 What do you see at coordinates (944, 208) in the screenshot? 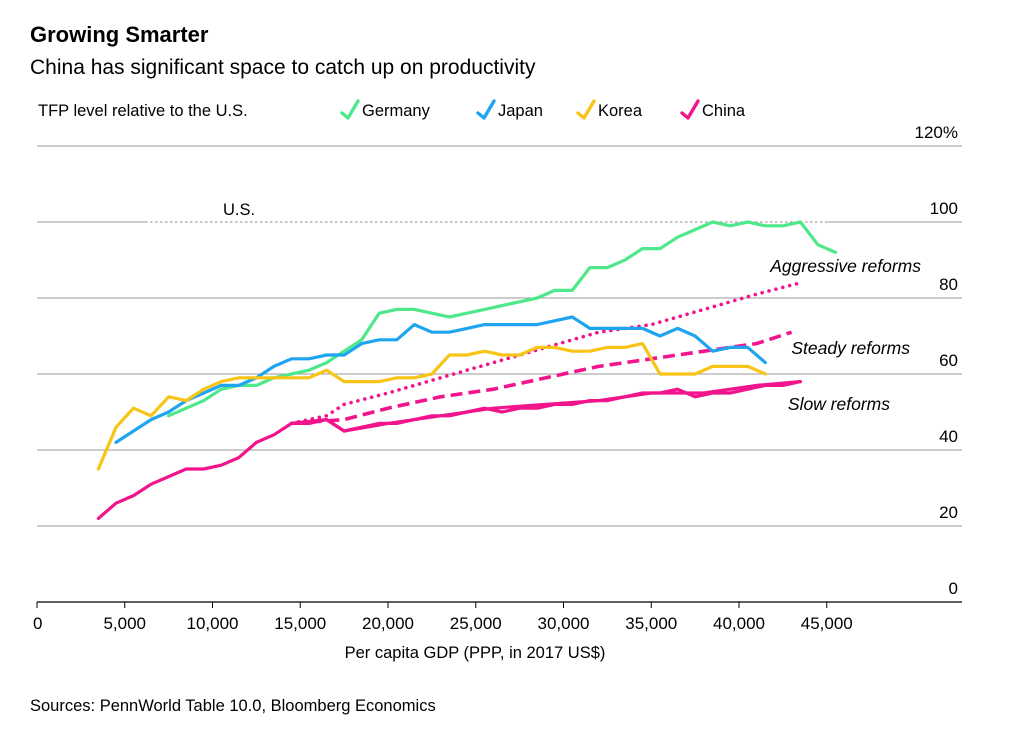
I see `y-tick-label-100: 100` at bounding box center [944, 208].